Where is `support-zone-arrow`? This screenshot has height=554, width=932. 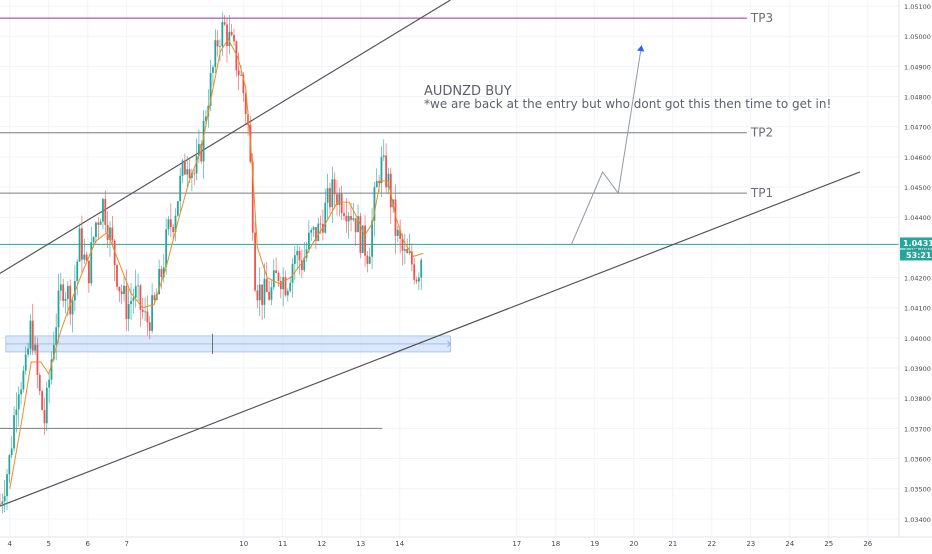
support-zone-arrow is located at coordinates (449, 344).